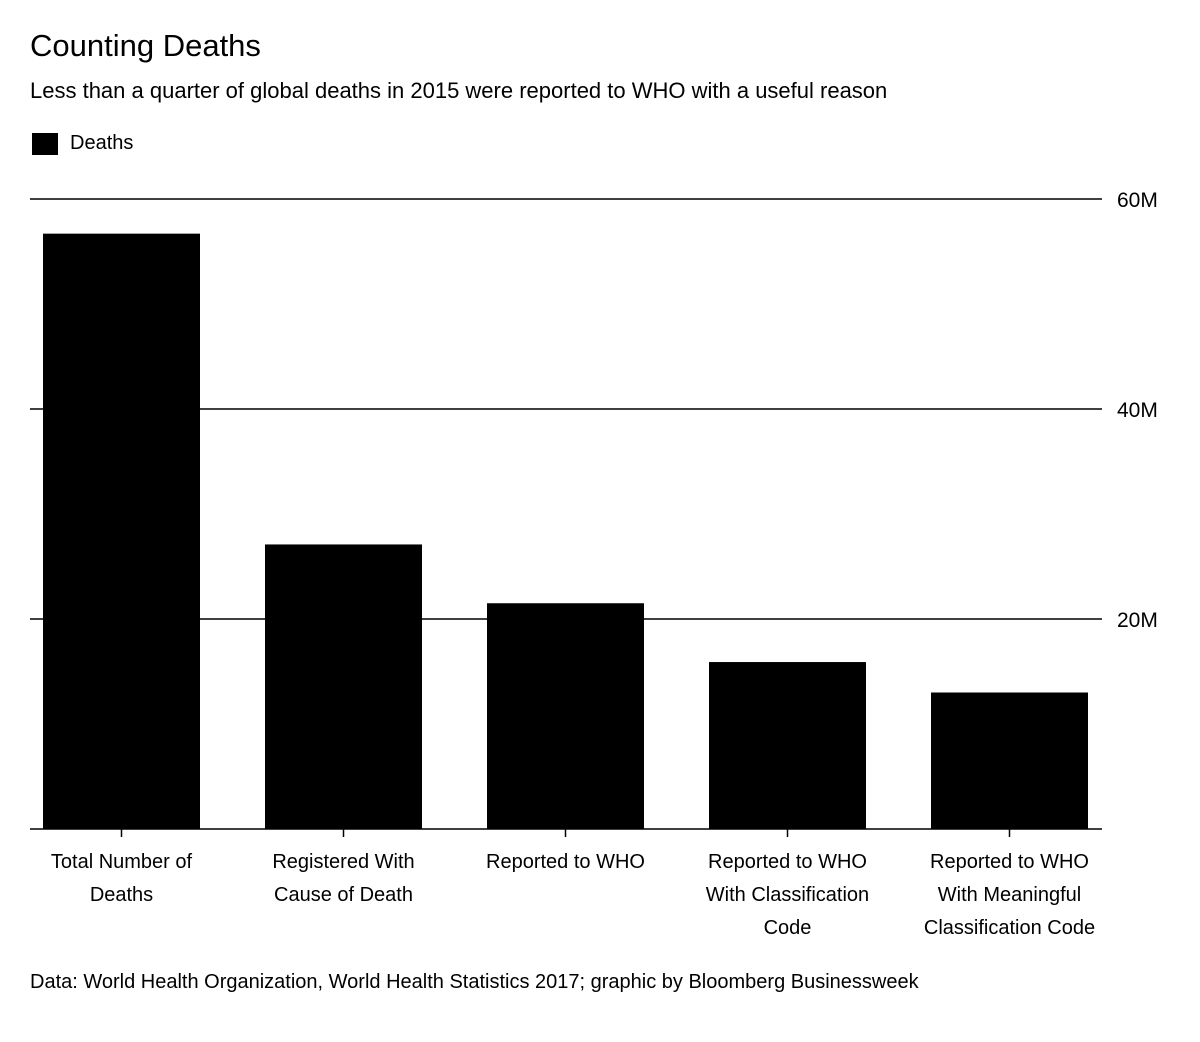 The image size is (1200, 1042). I want to click on legend-swatch, so click(45, 143).